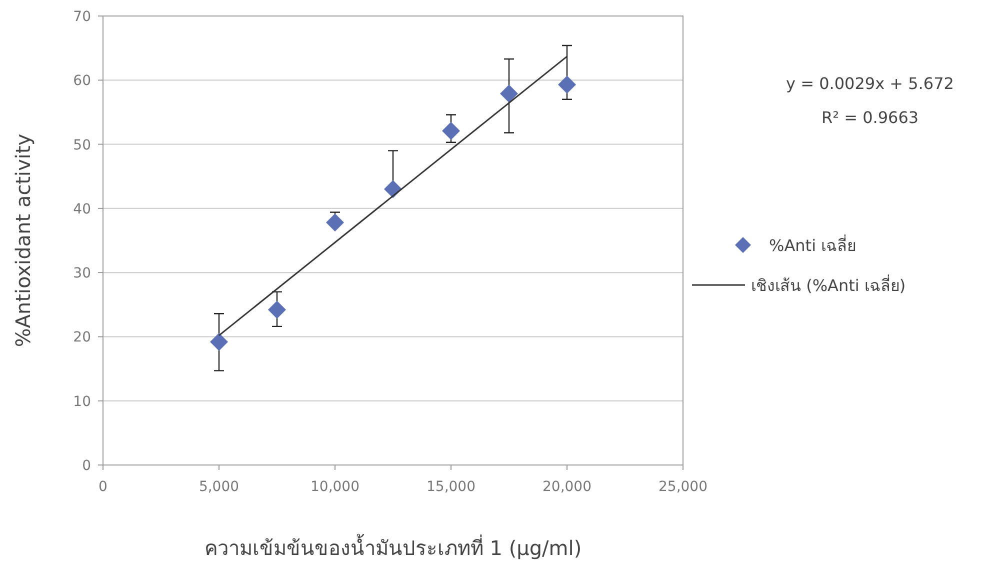 The width and height of the screenshot is (993, 575). Describe the element at coordinates (82, 402) in the screenshot. I see `y-tick-label: 10` at that location.